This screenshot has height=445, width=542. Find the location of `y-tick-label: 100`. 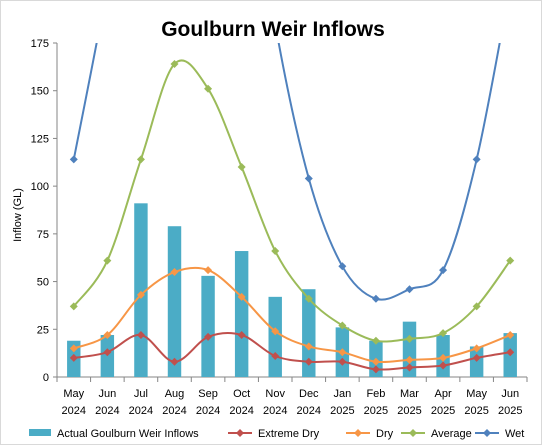

y-tick-label: 100 is located at coordinates (40, 187).